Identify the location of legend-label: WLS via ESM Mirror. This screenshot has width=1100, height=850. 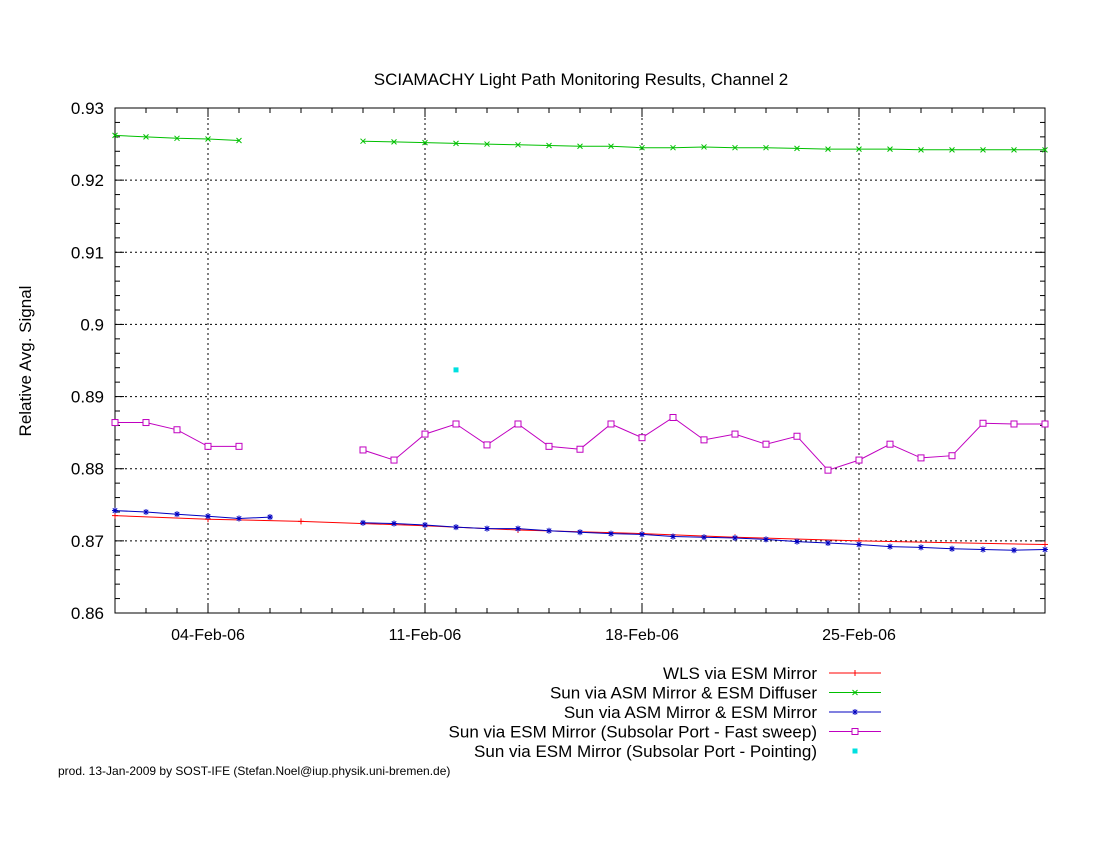
(740, 673).